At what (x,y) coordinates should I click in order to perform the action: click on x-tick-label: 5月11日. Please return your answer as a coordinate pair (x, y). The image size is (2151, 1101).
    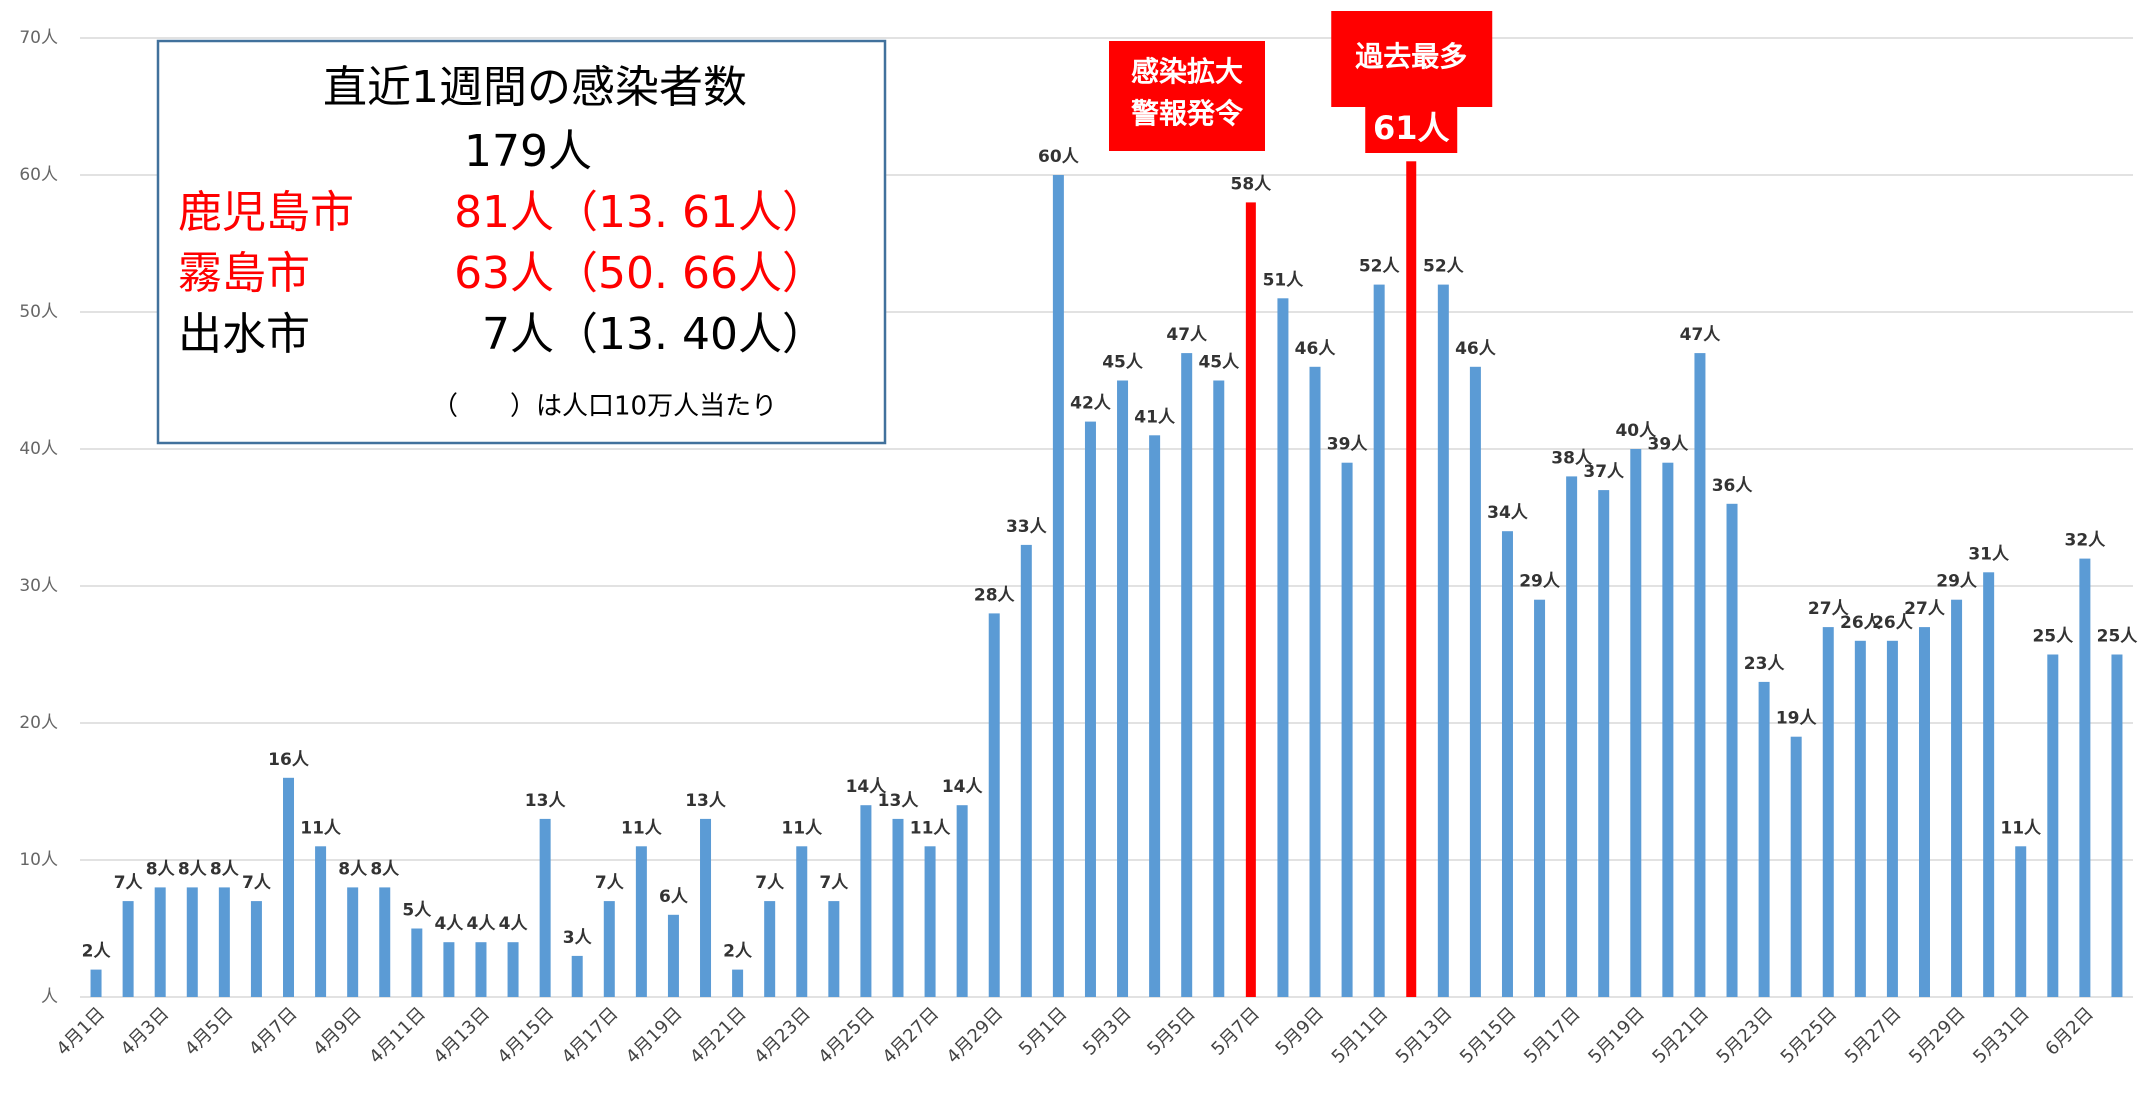
    Looking at the image, I should click on (1360, 1035).